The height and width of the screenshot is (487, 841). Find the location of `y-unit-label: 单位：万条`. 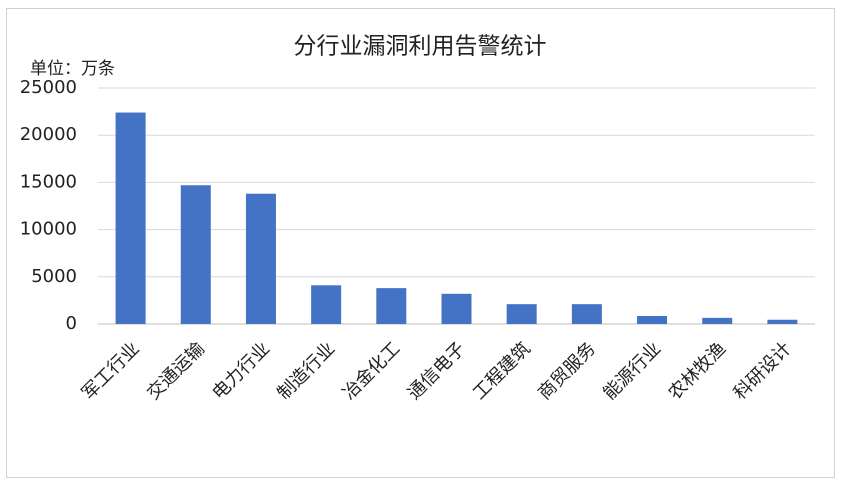

y-unit-label: 单位：万条 is located at coordinates (72, 69).